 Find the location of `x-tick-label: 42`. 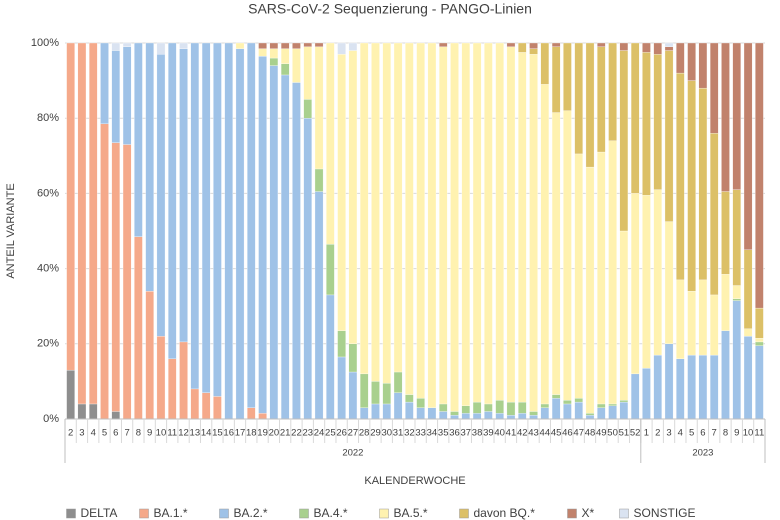

x-tick-label: 42 is located at coordinates (522, 433).